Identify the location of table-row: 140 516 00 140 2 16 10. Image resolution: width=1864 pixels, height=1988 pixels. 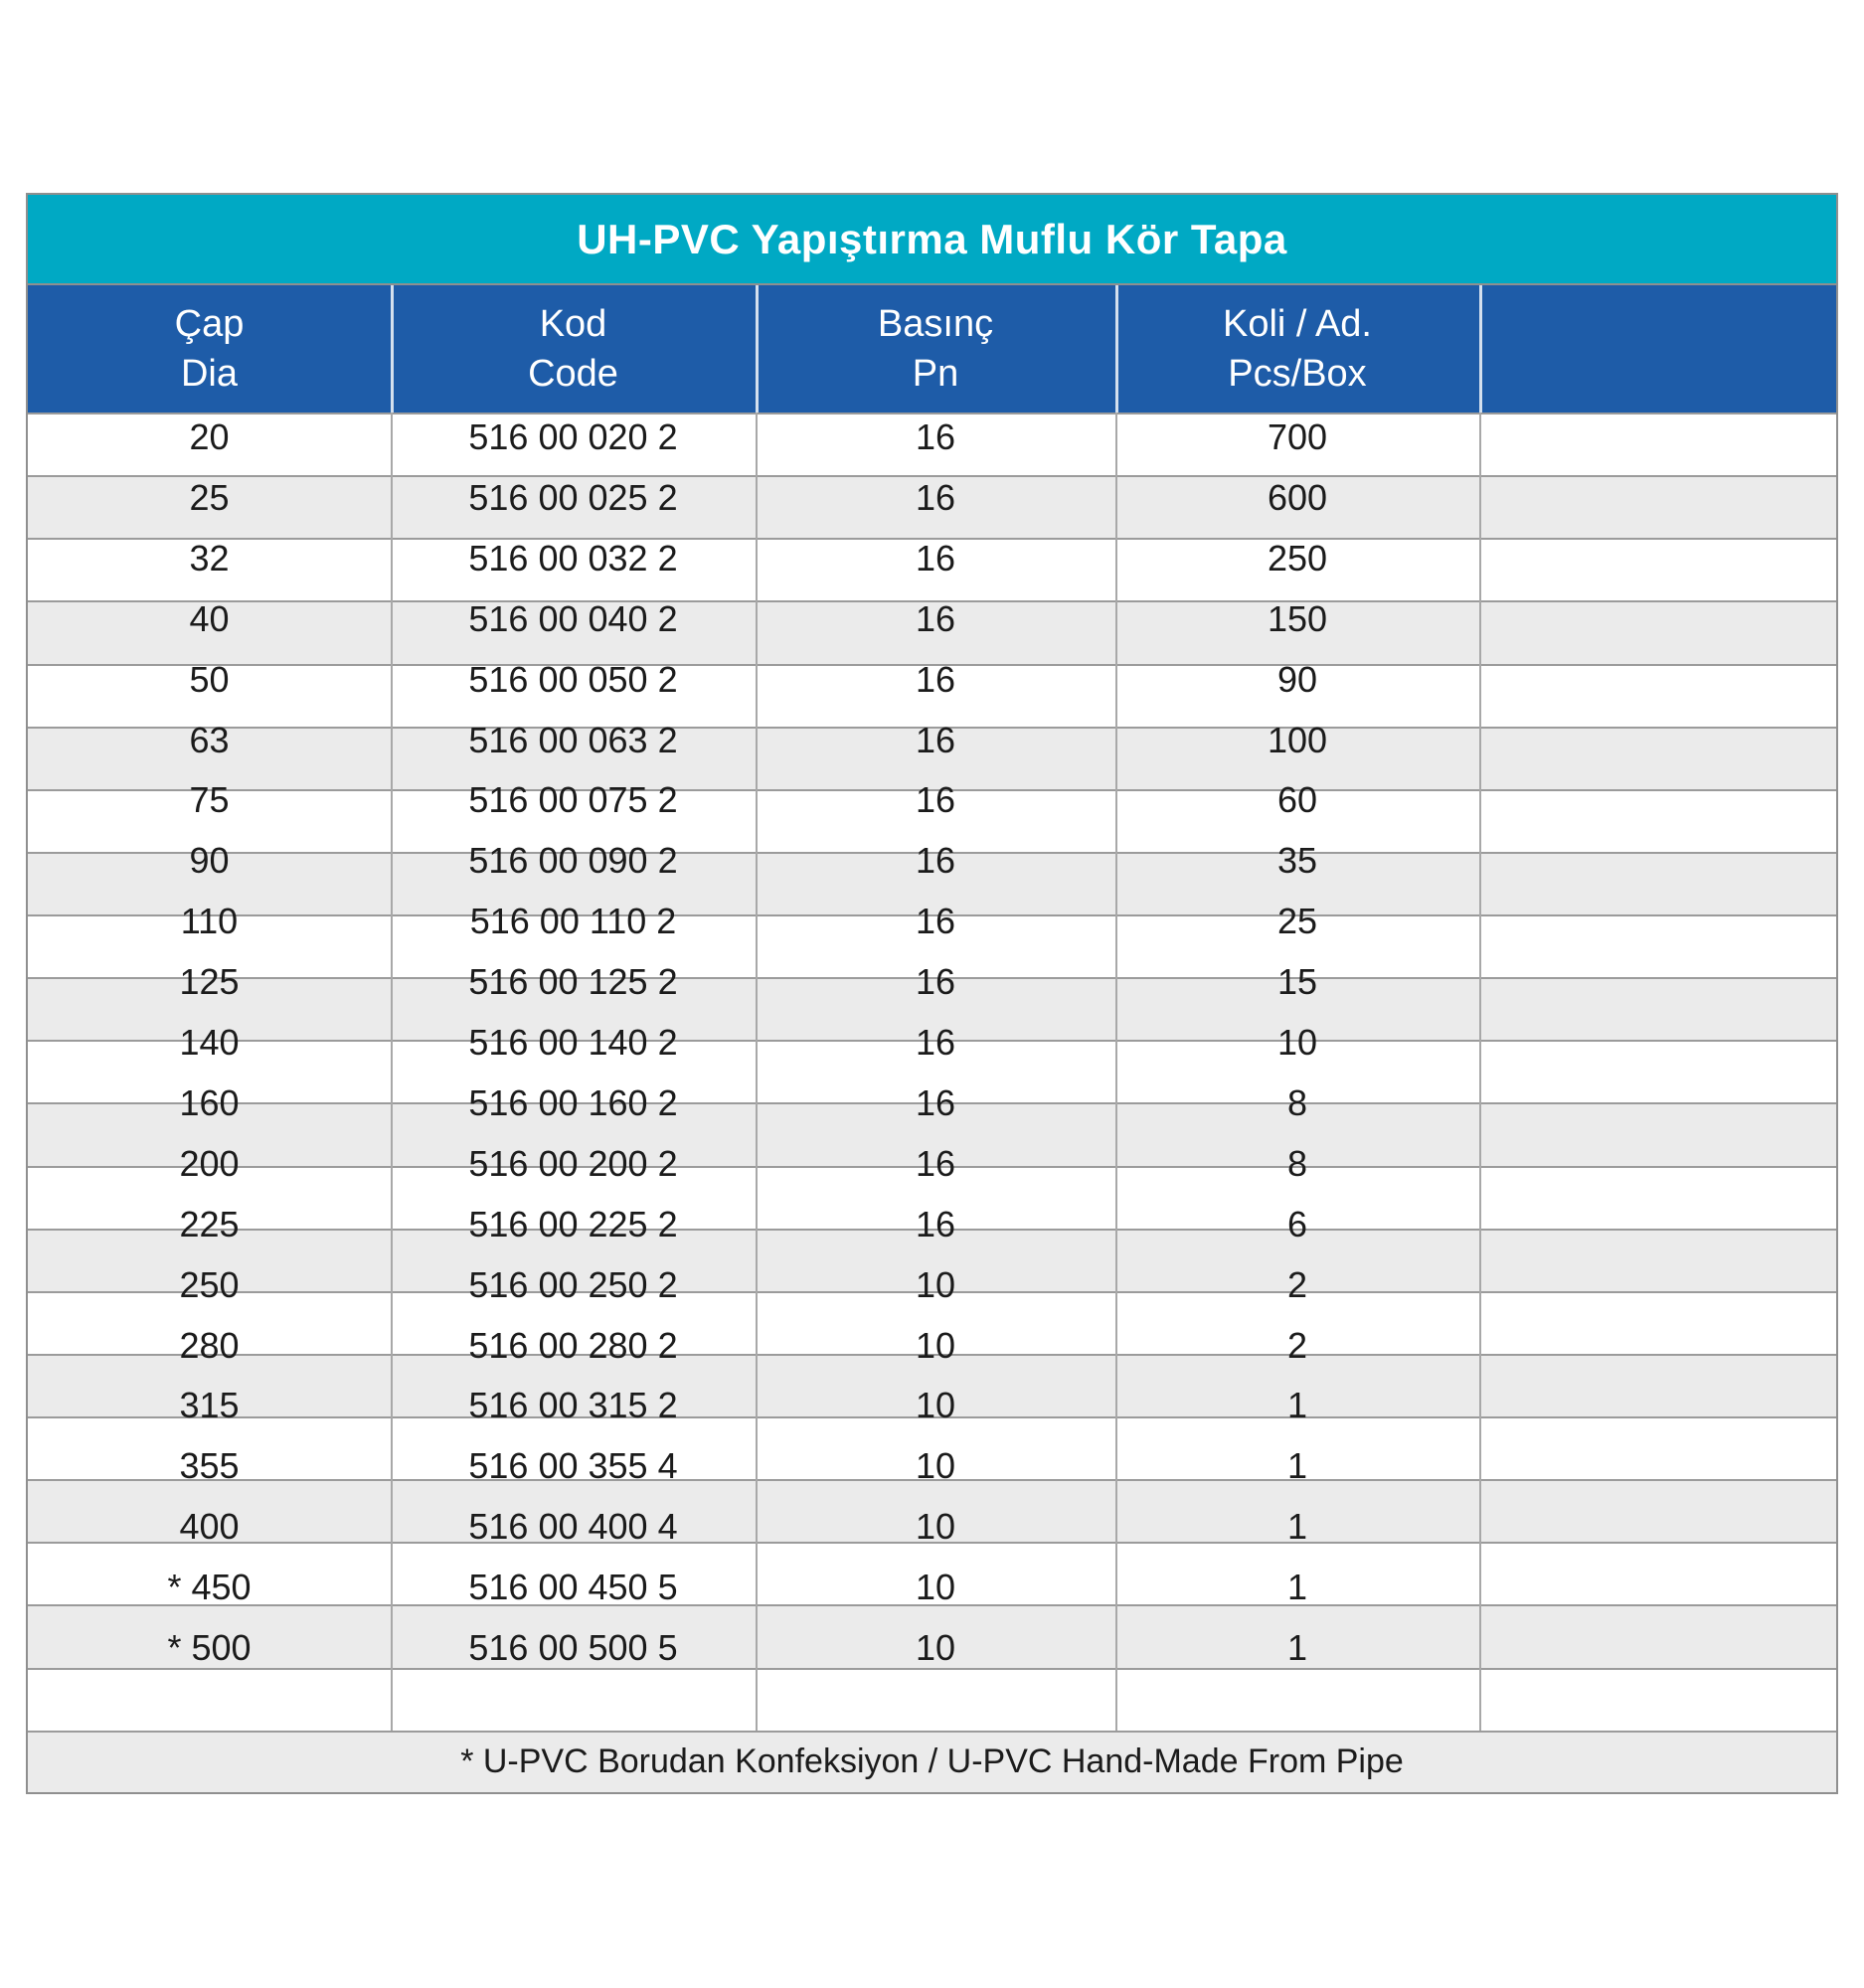
(932, 1043).